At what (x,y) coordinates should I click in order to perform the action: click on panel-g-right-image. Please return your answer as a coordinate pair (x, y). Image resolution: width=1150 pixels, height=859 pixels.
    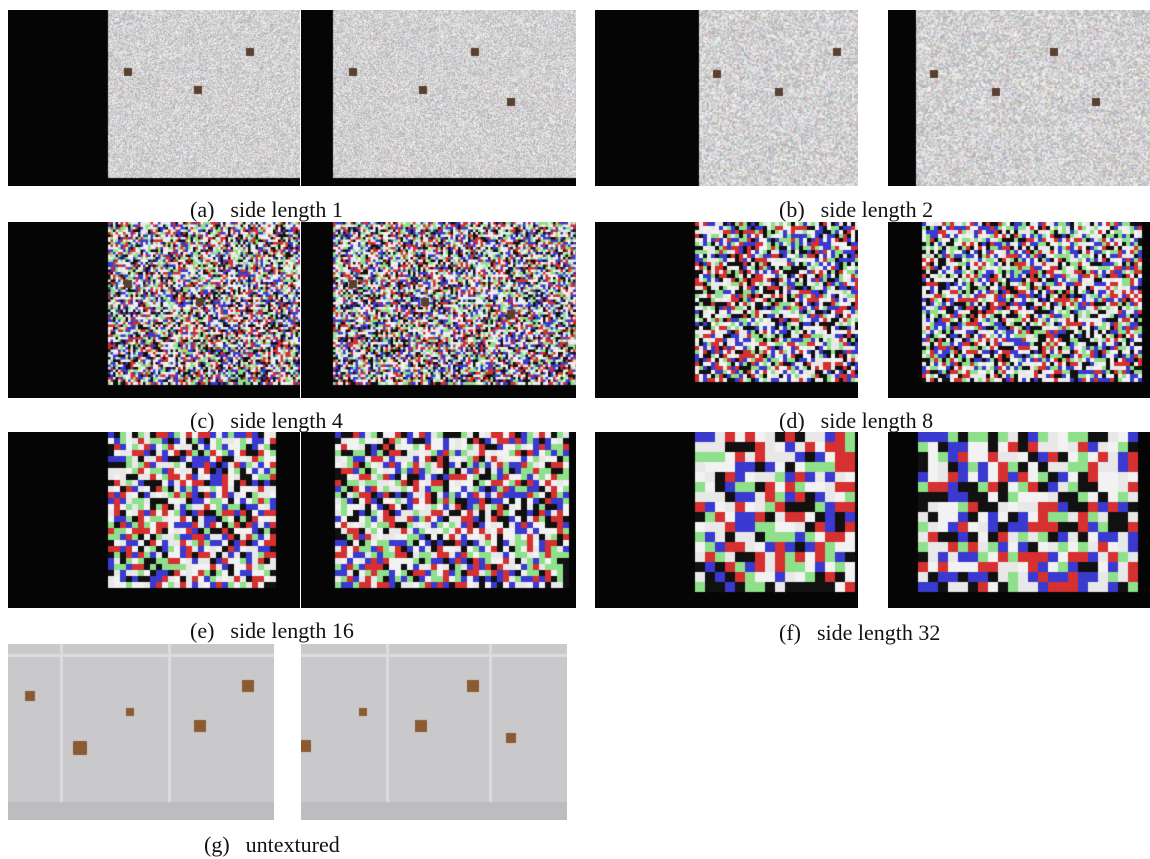
    Looking at the image, I should click on (434, 732).